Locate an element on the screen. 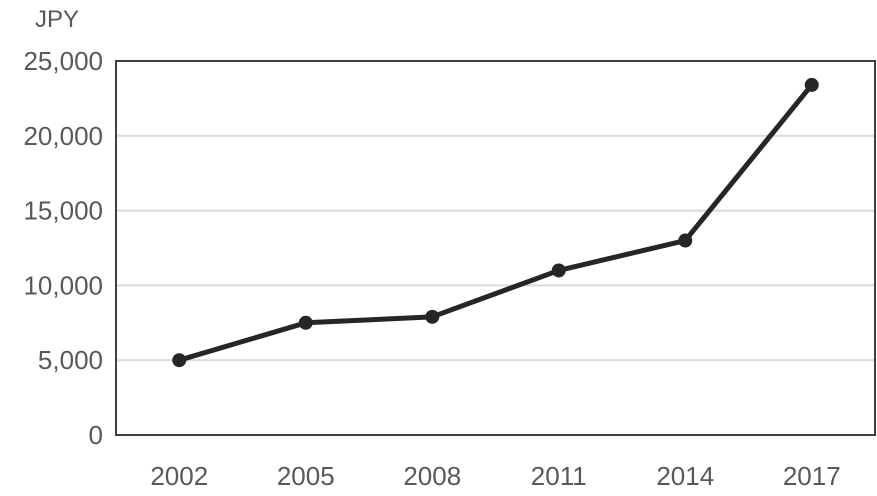 The width and height of the screenshot is (877, 496). data-point-2005 is located at coordinates (305, 322).